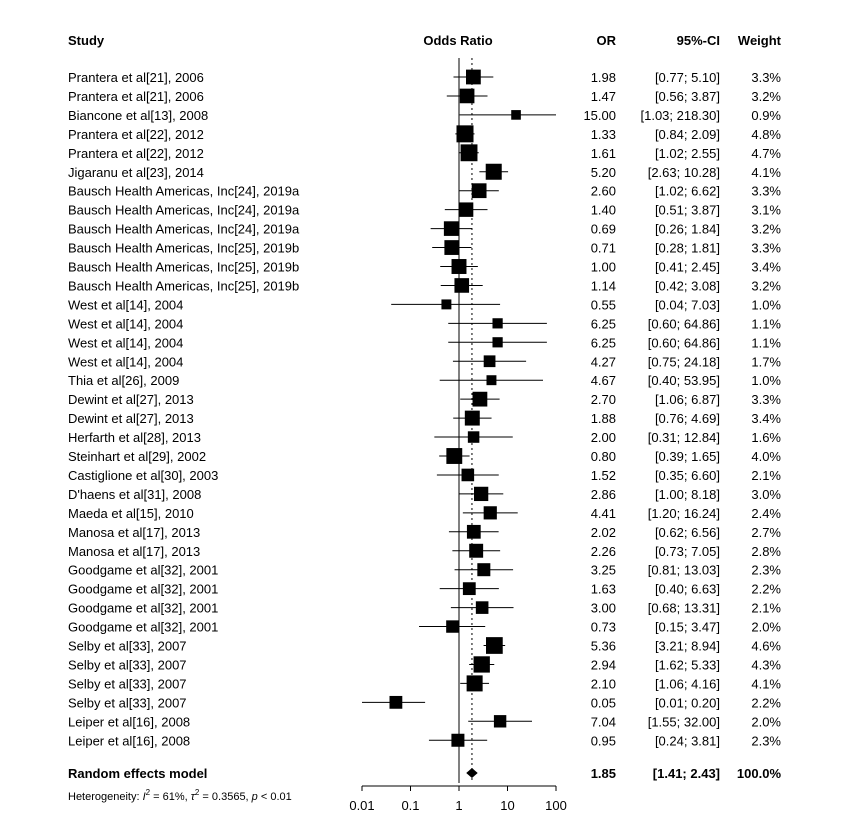 Image resolution: width=850 pixels, height=836 pixels. Describe the element at coordinates (603, 323) in the screenshot. I see `or-value: 6.25` at that location.